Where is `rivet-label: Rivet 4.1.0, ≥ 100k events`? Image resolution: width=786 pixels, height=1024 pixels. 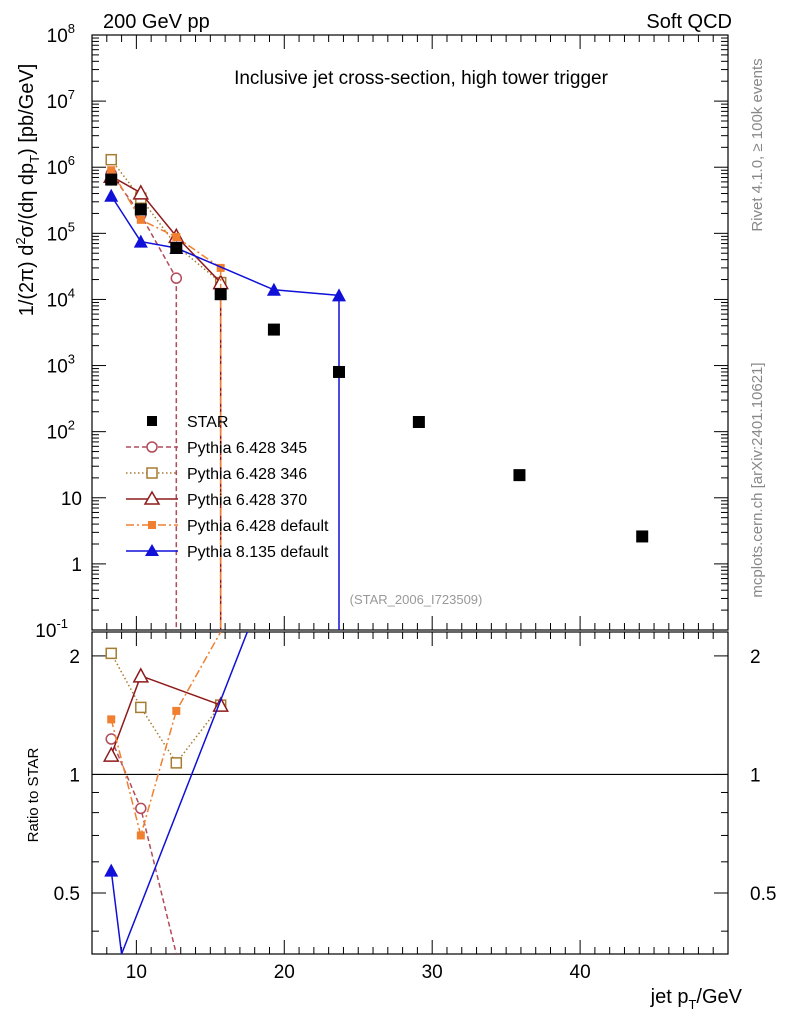
rivet-label: Rivet 4.1.0, ≥ 100k events is located at coordinates (757, 144).